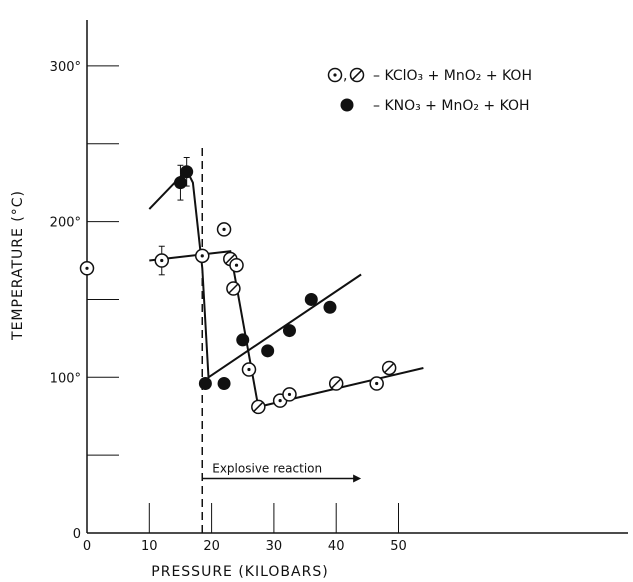 This screenshot has width=633, height=582. Describe the element at coordinates (65, 67) in the screenshot. I see `y-tick-label: 300°` at that location.